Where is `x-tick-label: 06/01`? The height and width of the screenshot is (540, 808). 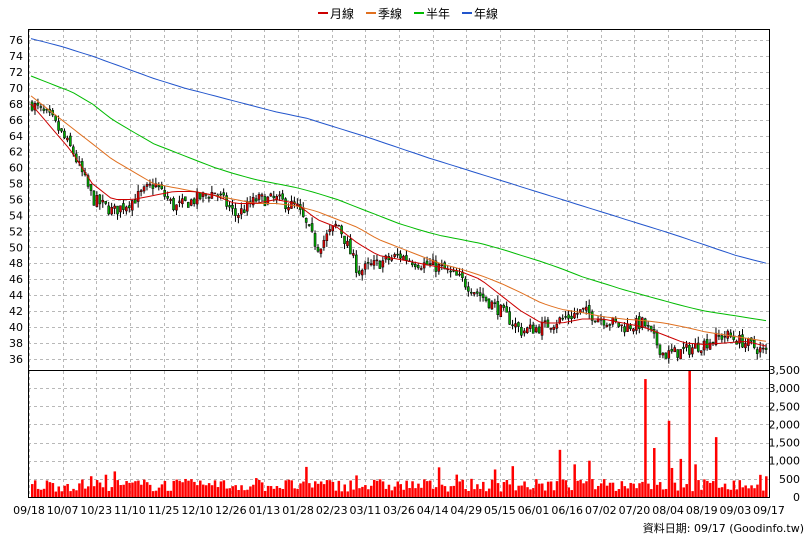
x-tick-label: 06/01 is located at coordinates (534, 510).